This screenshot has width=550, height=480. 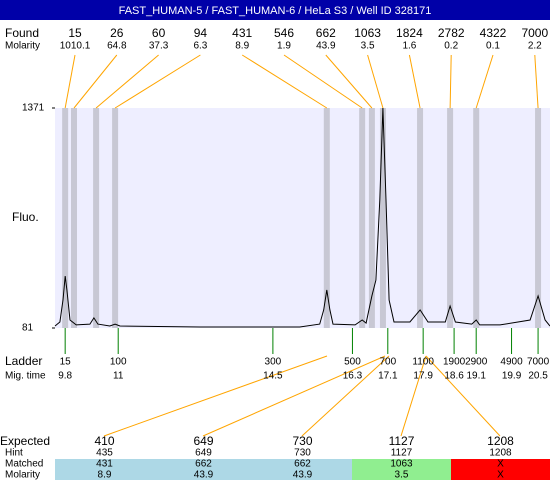 What do you see at coordinates (284, 46) in the screenshot?
I see `found-molarity: 1.9` at bounding box center [284, 46].